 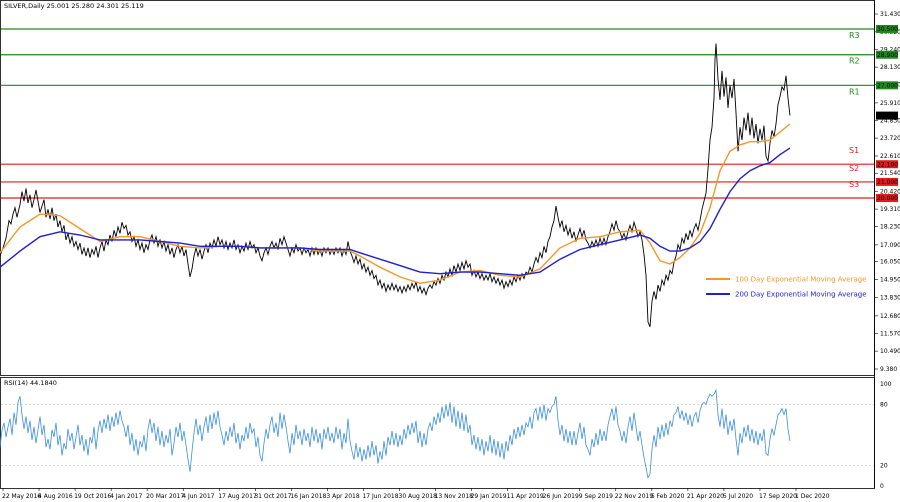 I want to click on x-tick-label: 5 Feb 2020, so click(x=668, y=496).